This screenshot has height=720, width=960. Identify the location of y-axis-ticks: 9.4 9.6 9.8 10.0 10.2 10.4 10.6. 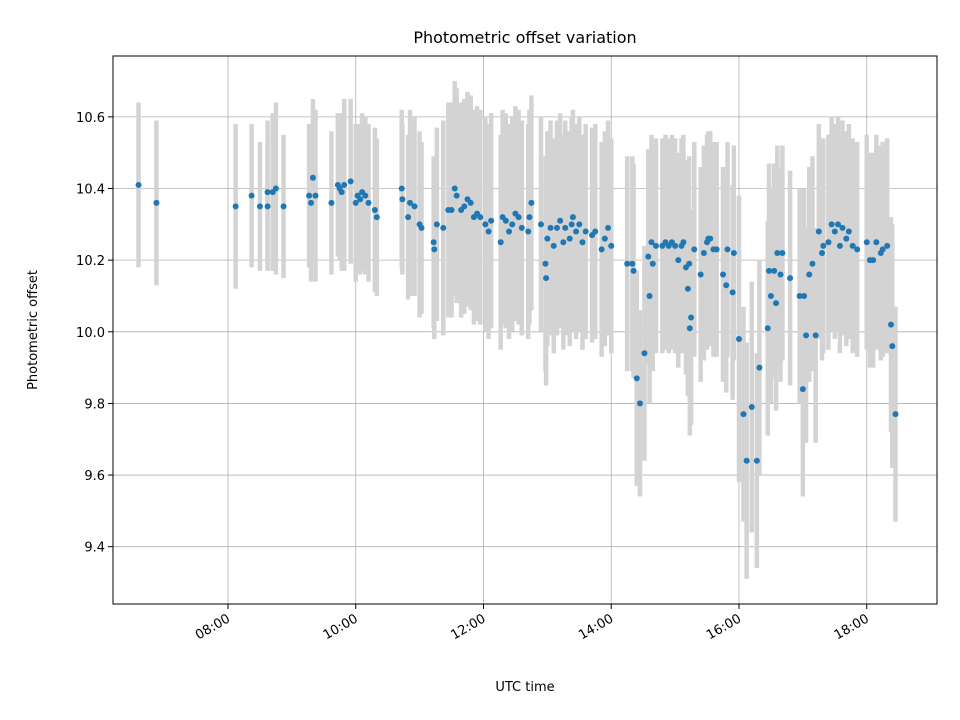
(94, 333).